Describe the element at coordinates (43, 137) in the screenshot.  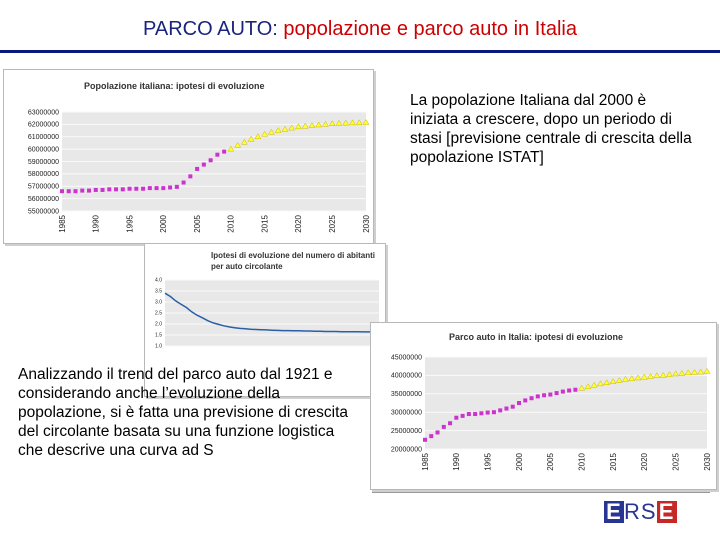
I see `y-tick-label: 61000000` at that location.